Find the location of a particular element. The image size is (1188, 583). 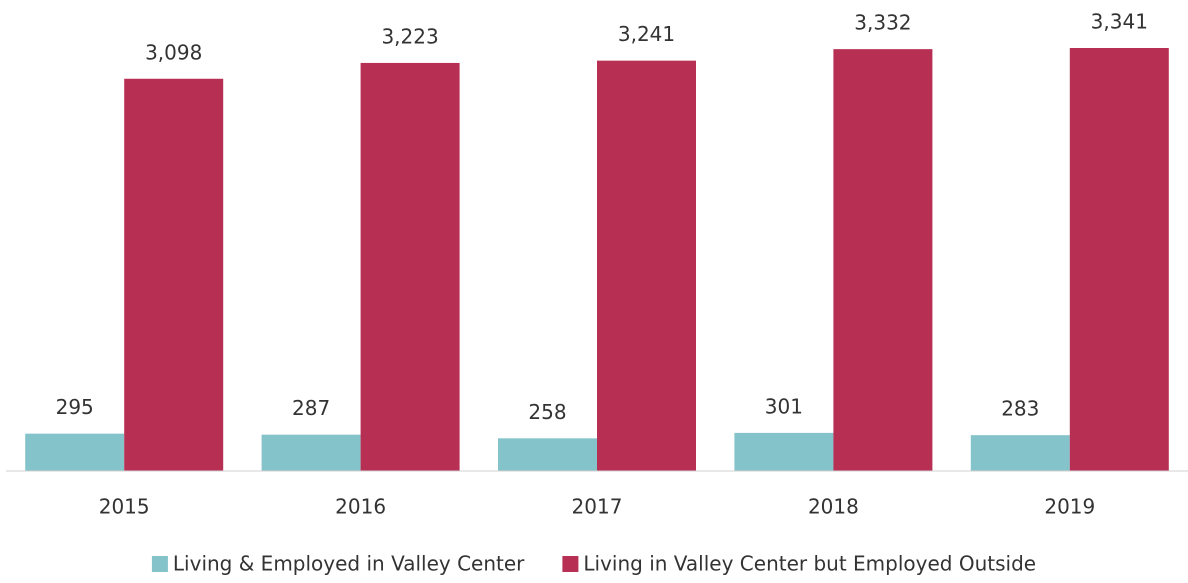

data-label: 258 is located at coordinates (547, 412).